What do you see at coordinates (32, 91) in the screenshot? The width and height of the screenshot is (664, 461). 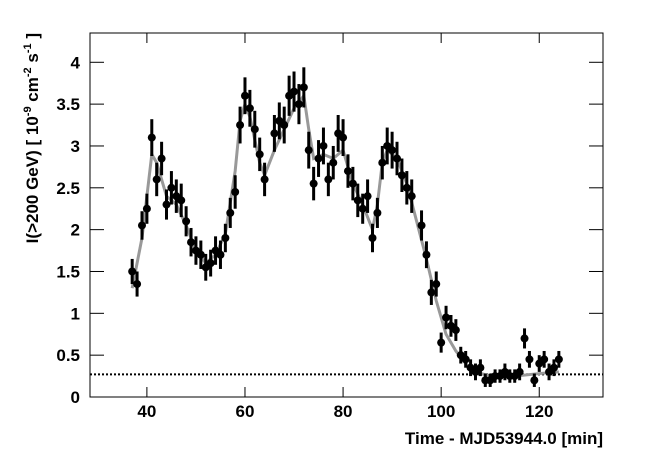 I see `y-label-text: cm` at bounding box center [32, 91].